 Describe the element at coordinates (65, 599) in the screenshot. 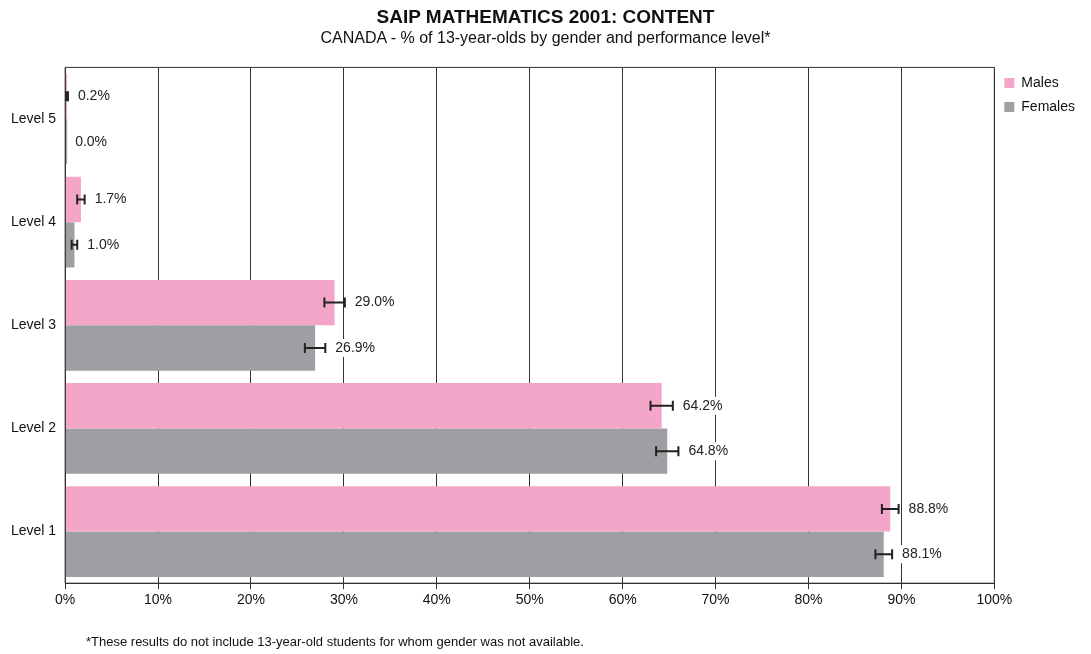

I see `x-tick-label: 0%` at that location.